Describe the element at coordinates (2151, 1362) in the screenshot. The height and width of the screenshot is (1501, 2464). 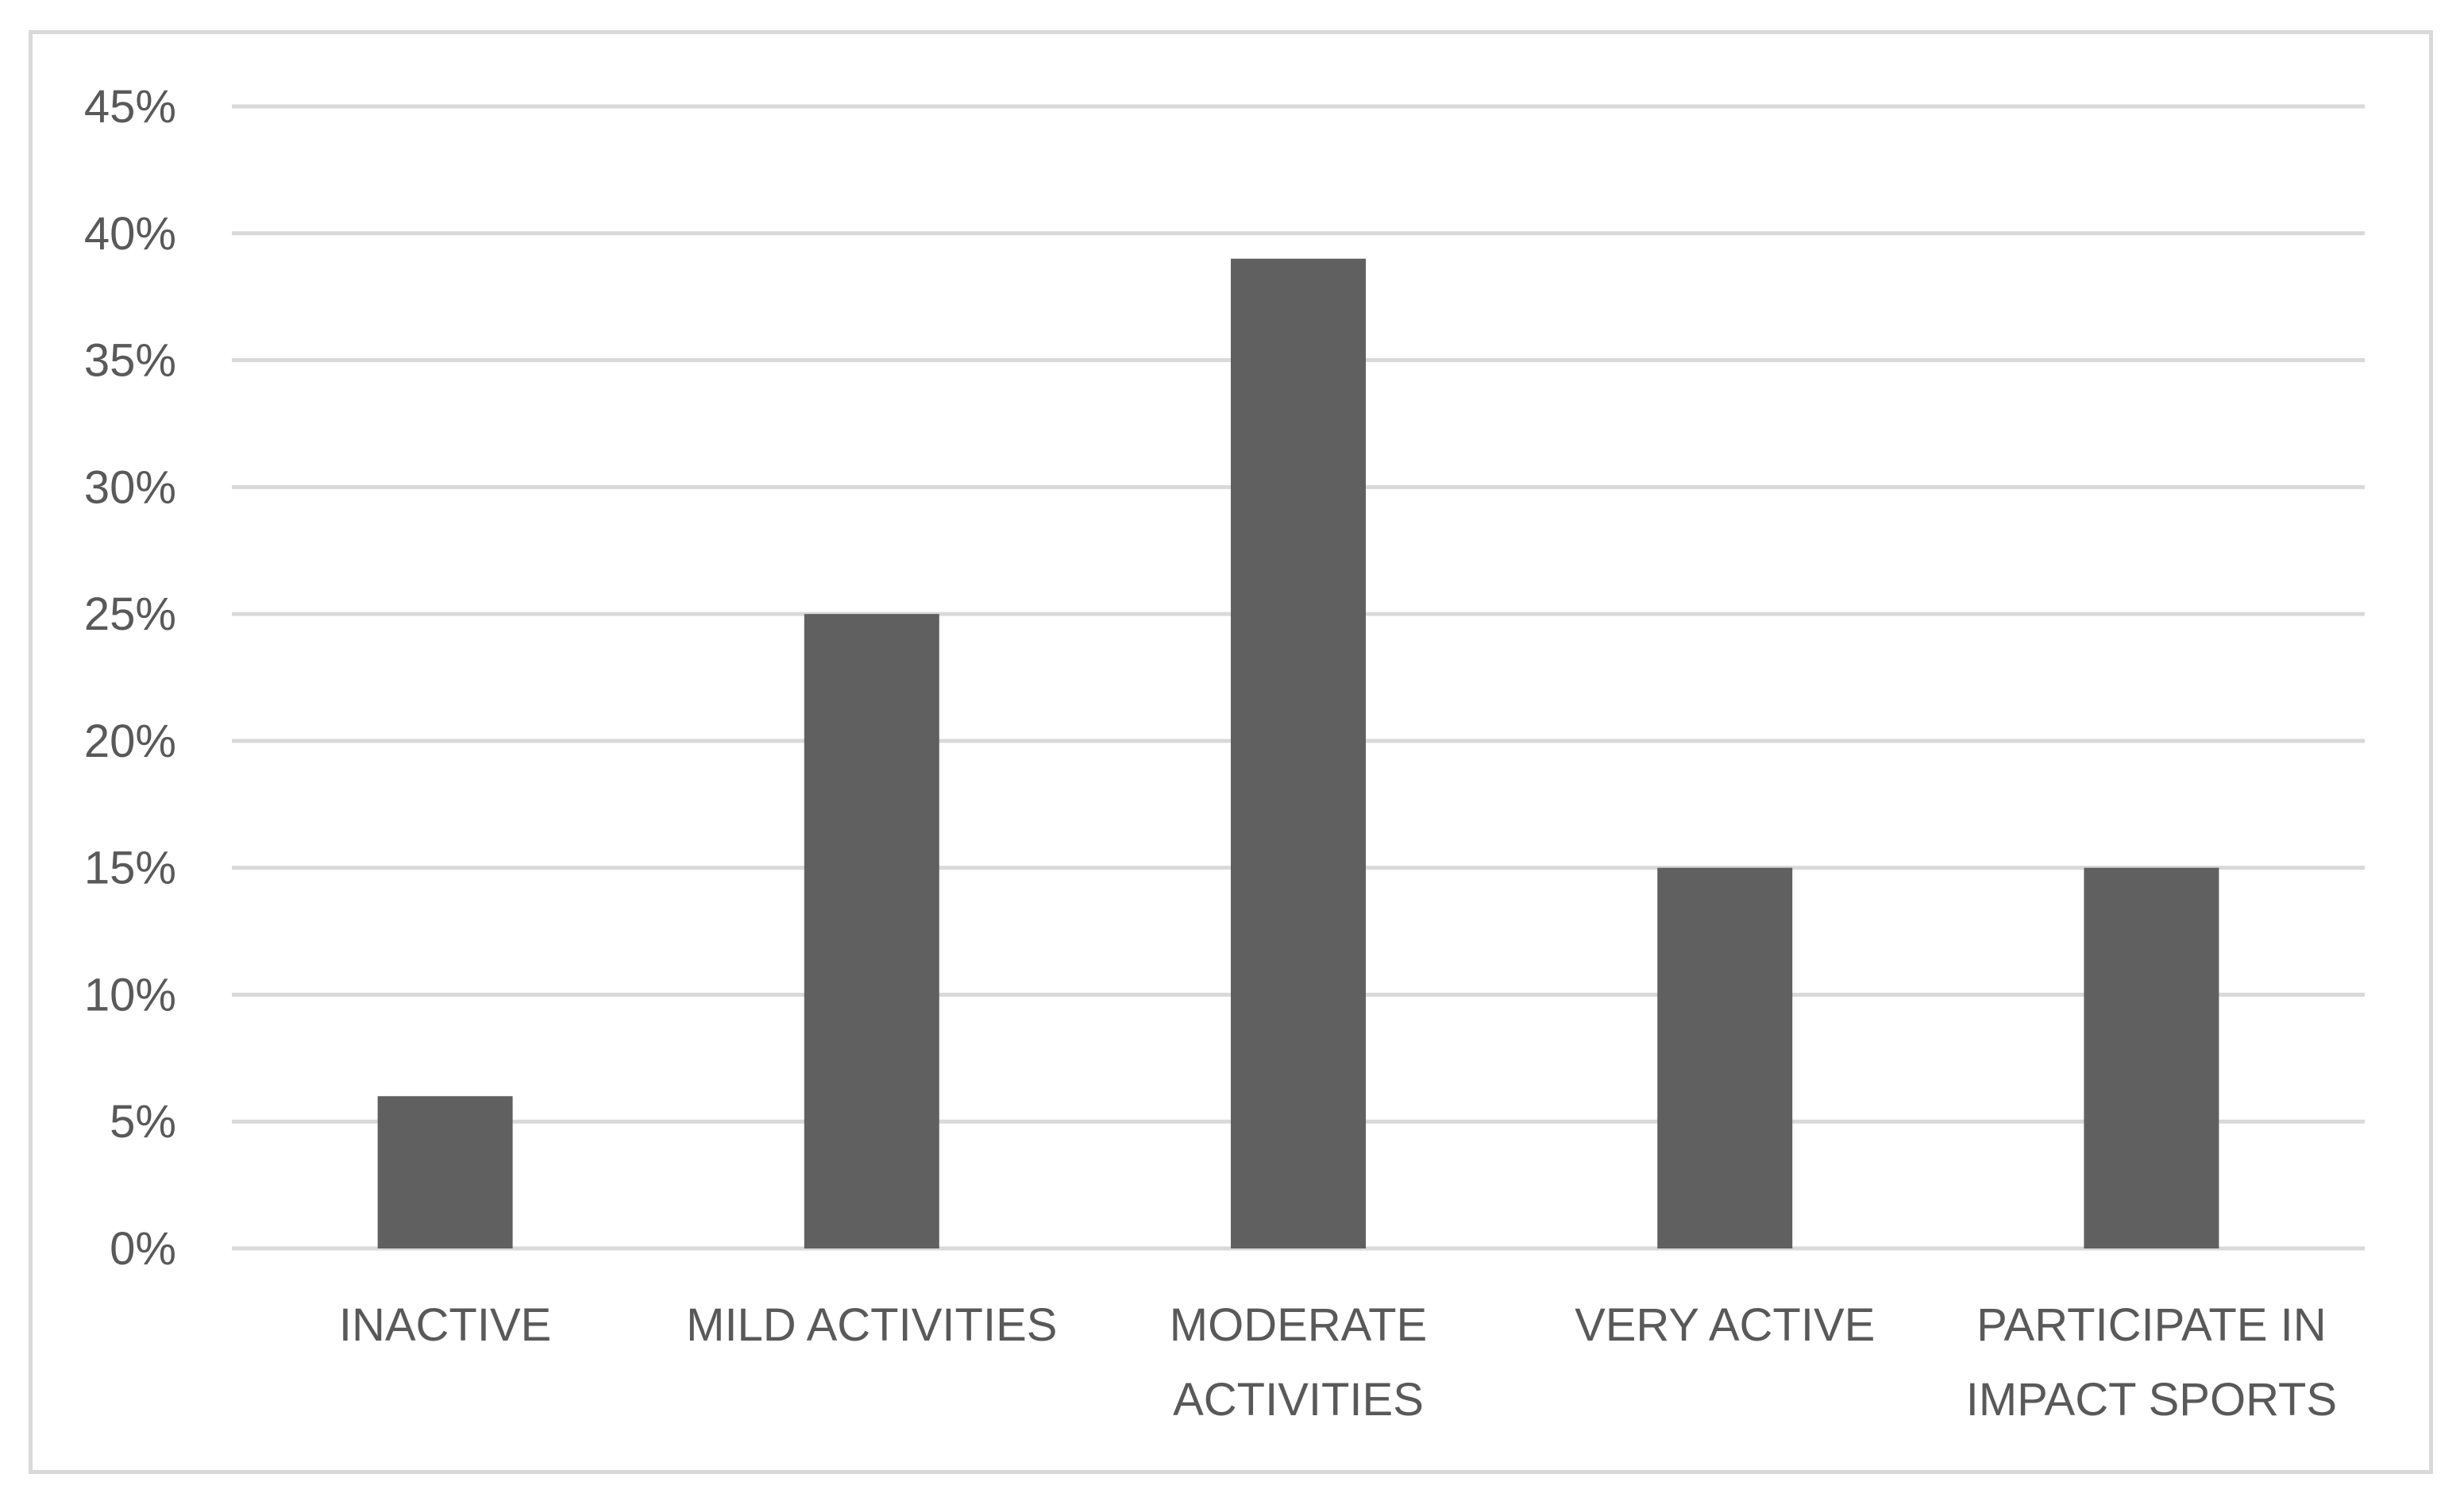
I see `x-category-label: PARTICIPATE IN IMPACT SPORTS` at that location.